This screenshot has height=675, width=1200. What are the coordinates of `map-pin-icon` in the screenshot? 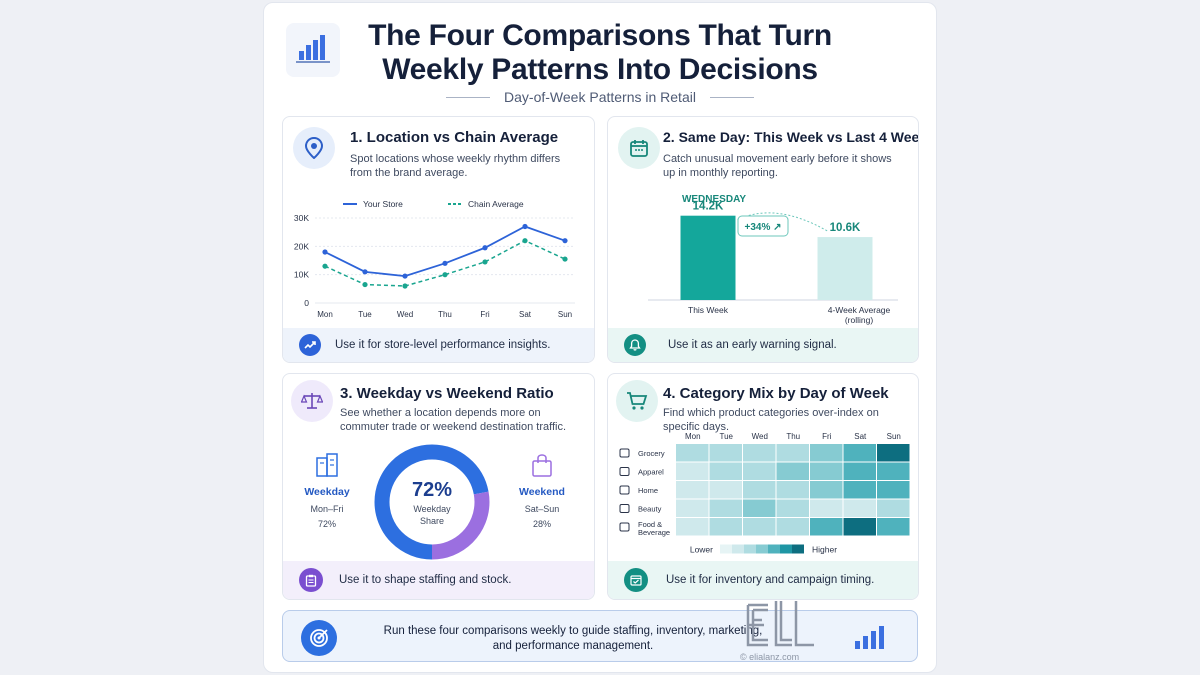 It's located at (314, 148).